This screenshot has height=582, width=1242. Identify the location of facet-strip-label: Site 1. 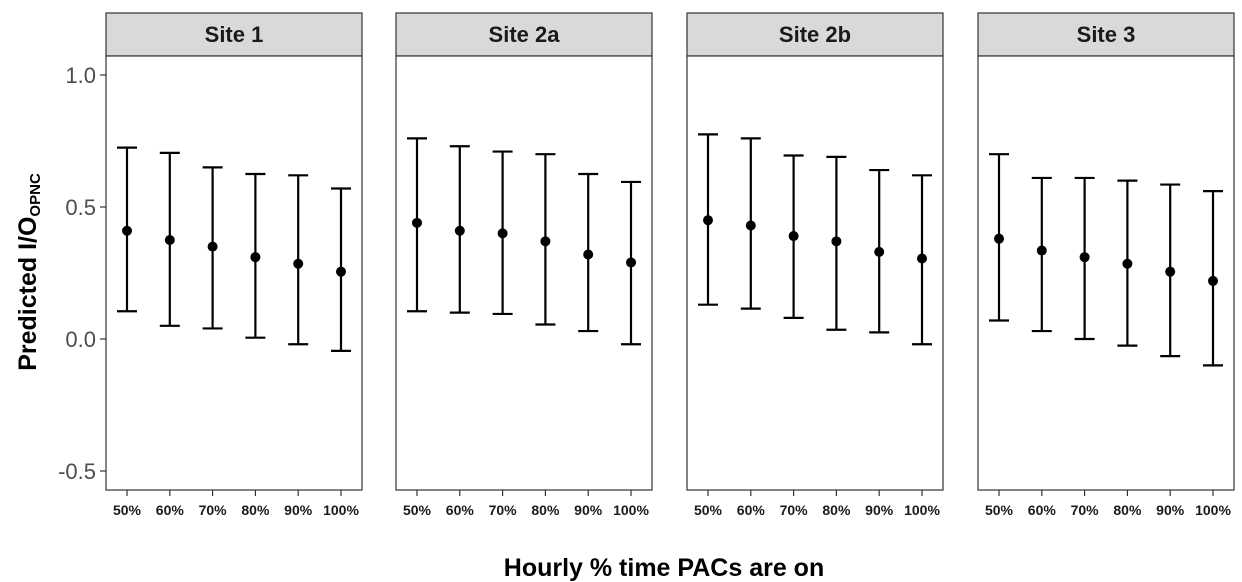
(234, 34).